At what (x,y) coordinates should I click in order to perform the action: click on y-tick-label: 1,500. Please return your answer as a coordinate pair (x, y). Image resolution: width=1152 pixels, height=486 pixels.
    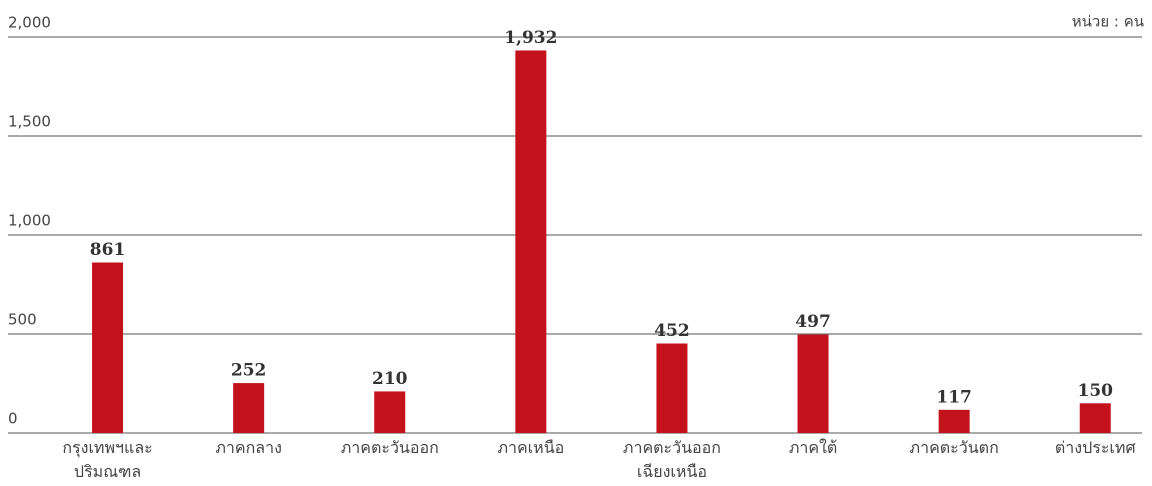
    Looking at the image, I should click on (29, 122).